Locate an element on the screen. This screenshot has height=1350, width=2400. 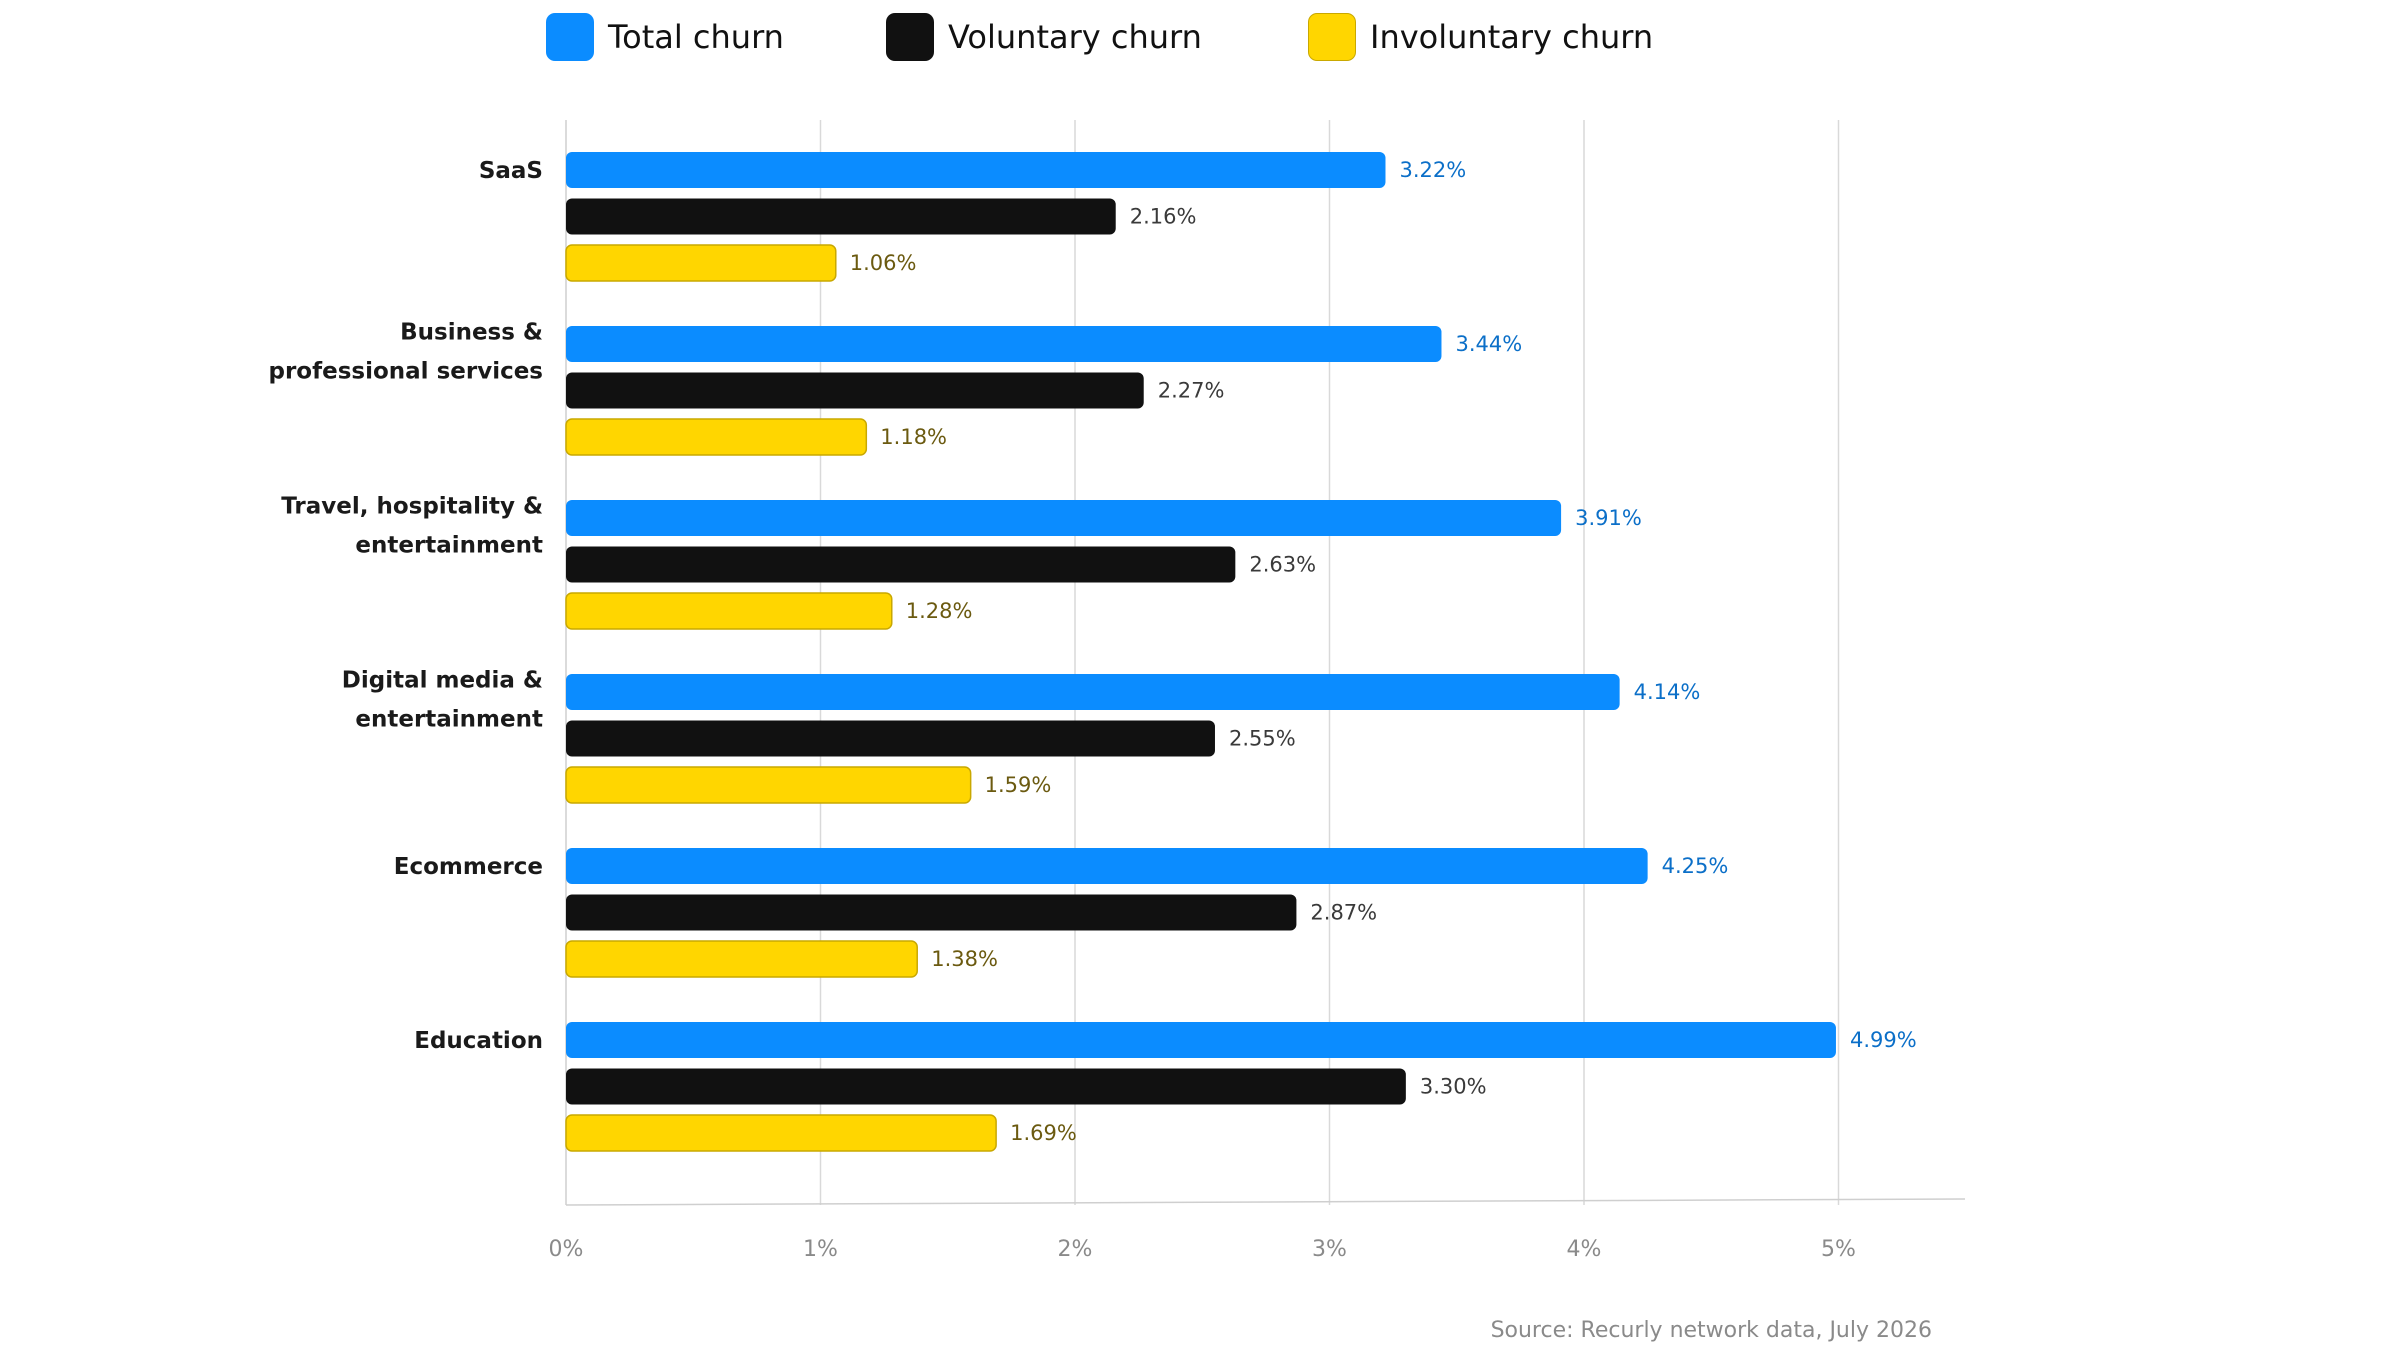
legend-item-total: Total churn is located at coordinates (665, 37).